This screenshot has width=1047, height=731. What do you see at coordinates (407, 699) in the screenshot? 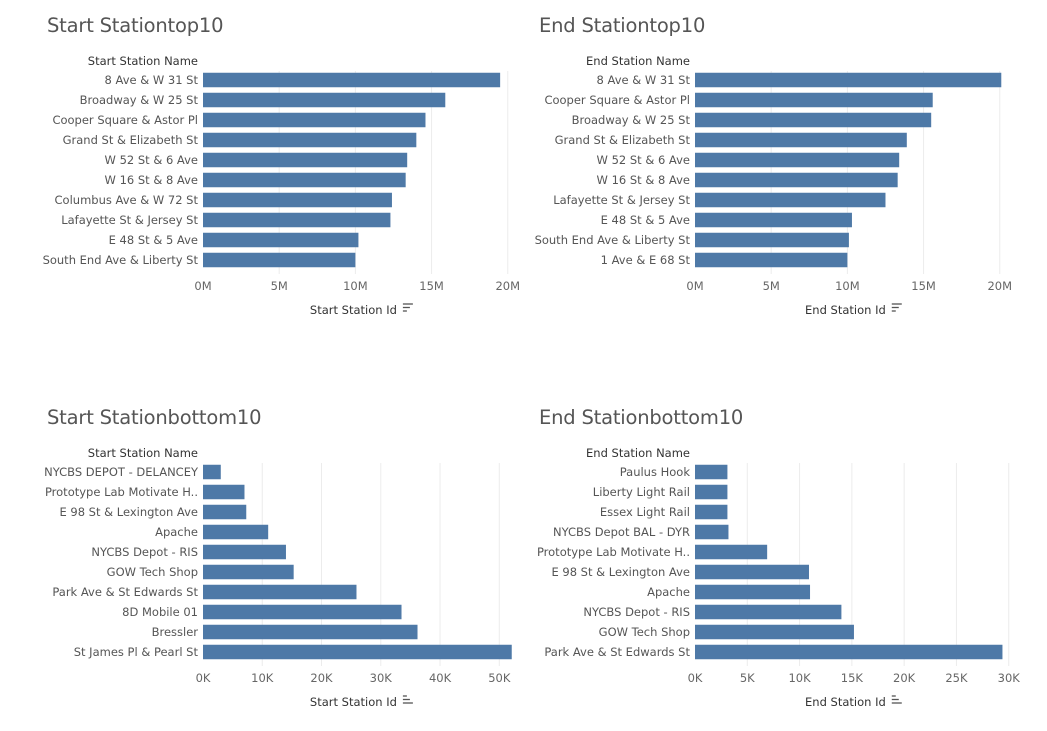
I see `sort-ascending-icon` at bounding box center [407, 699].